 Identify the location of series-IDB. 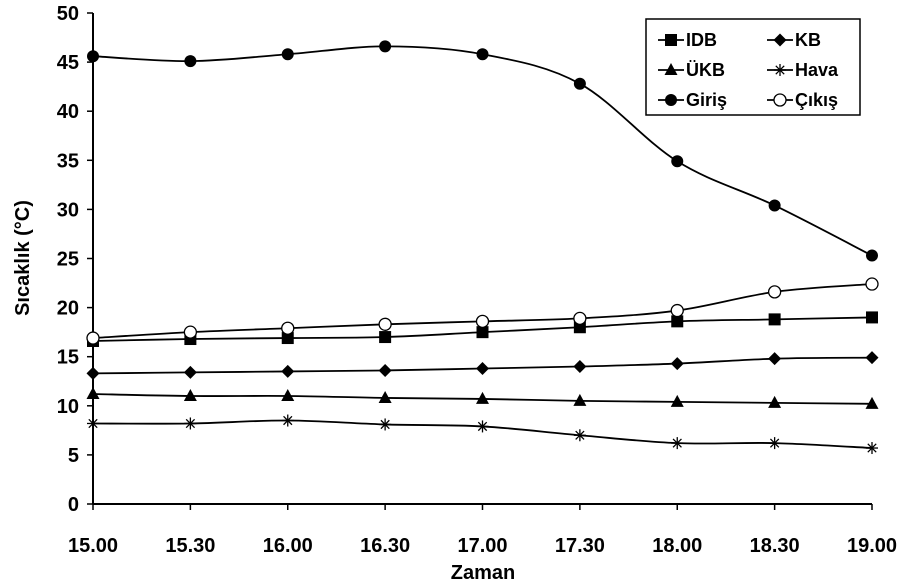
(482, 329).